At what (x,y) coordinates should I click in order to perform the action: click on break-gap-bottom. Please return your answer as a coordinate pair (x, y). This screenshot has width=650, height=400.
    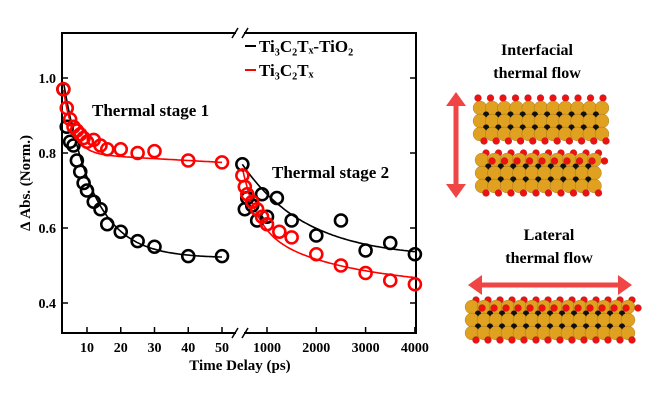
    Looking at the image, I should click on (240, 333).